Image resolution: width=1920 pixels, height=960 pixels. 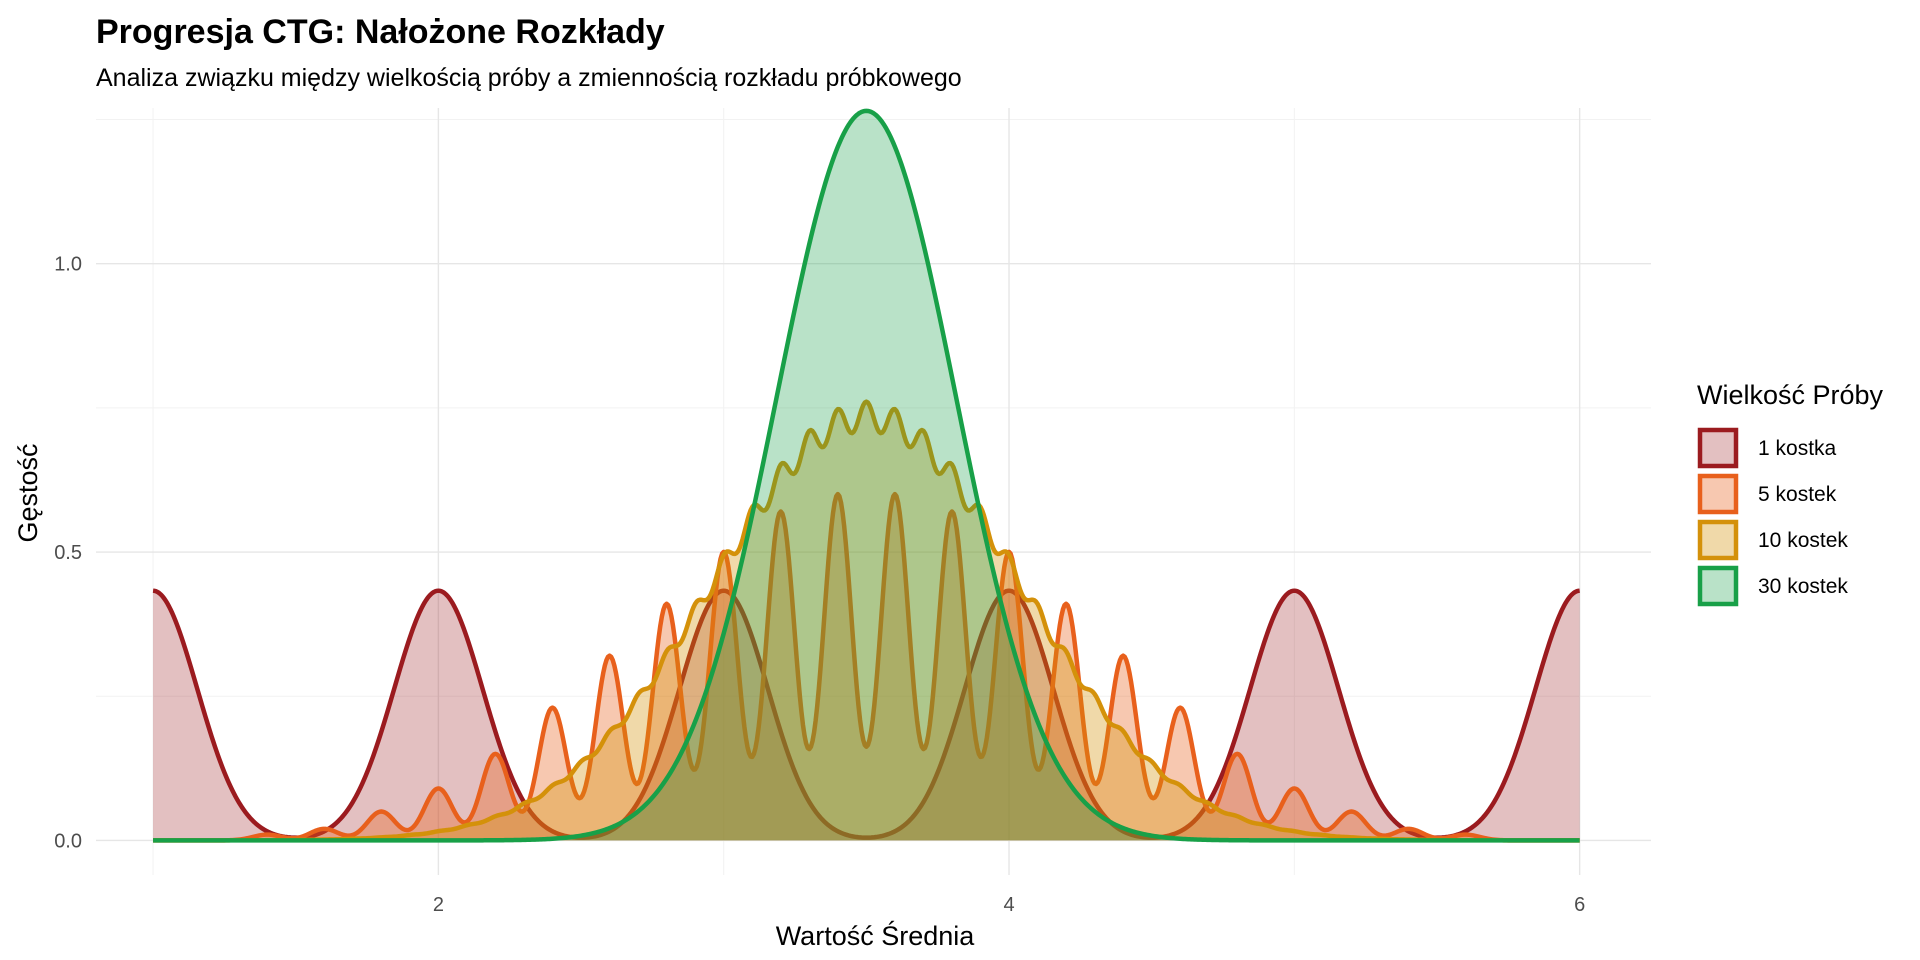 What do you see at coordinates (28, 492) in the screenshot?
I see `y-axis-title: Gęstość` at bounding box center [28, 492].